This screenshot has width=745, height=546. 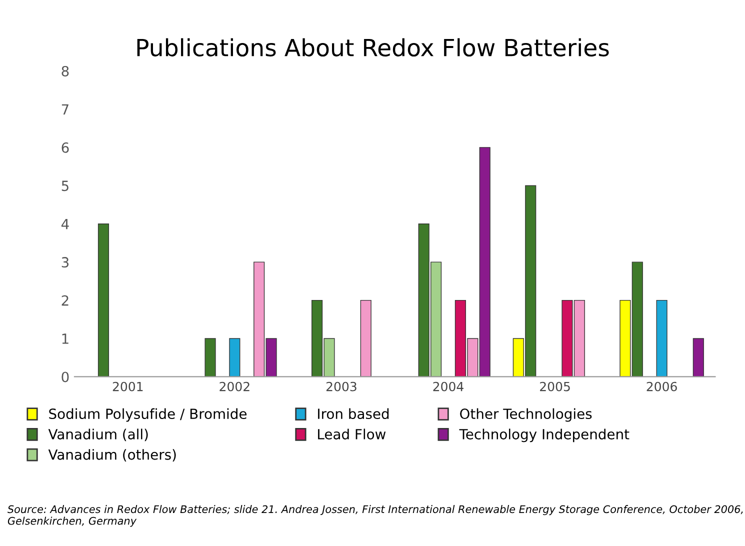 What do you see at coordinates (526, 415) in the screenshot?
I see `legend-label: Other Technologies` at bounding box center [526, 415].